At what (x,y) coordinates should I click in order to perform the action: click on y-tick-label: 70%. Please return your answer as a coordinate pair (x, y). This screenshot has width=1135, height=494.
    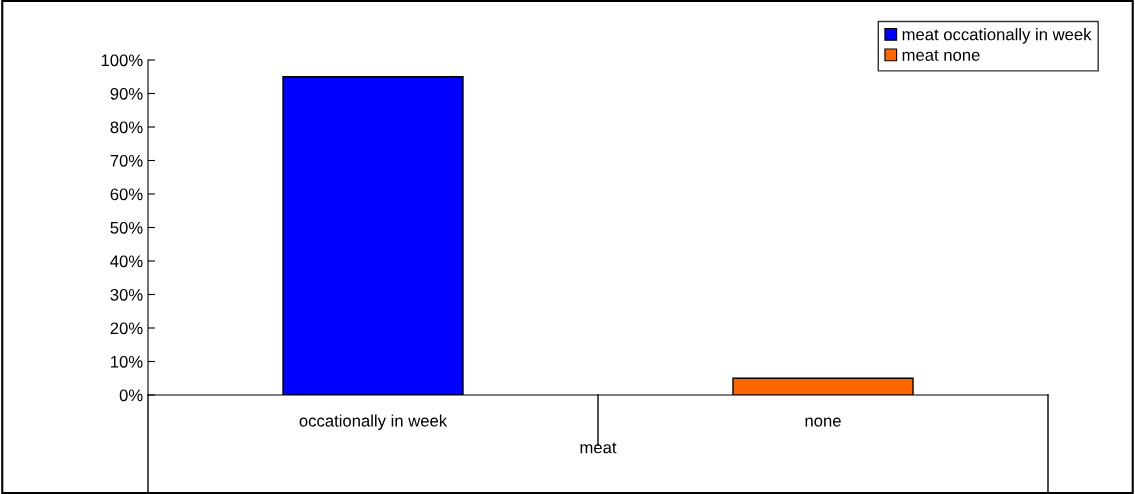
    Looking at the image, I should click on (126, 160).